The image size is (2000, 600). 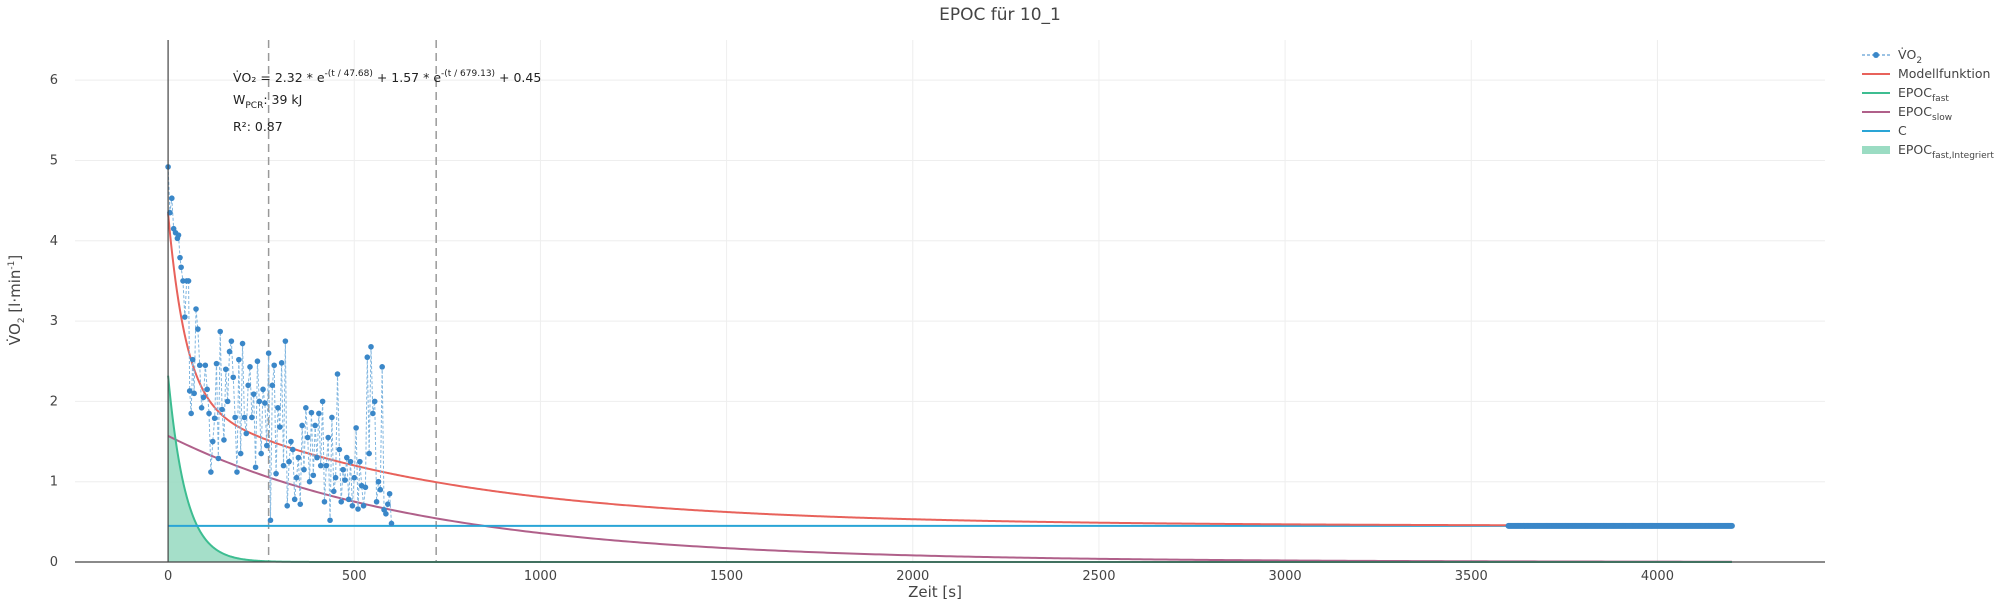 I want to click on x-tick-label: 4000, so click(x=1657, y=576).